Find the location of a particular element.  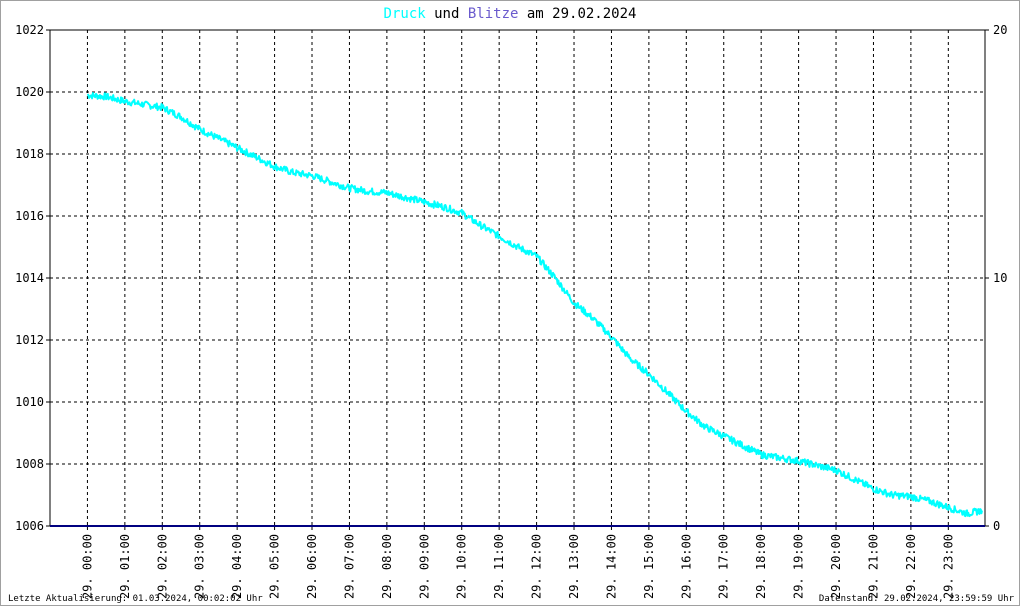

y-left-tick-label: 1006 is located at coordinates (29, 526).